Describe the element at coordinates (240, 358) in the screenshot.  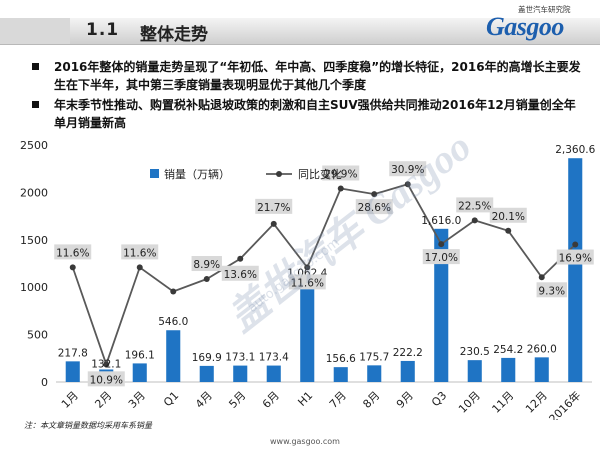
I see `bar-value-label: 173.1` at that location.